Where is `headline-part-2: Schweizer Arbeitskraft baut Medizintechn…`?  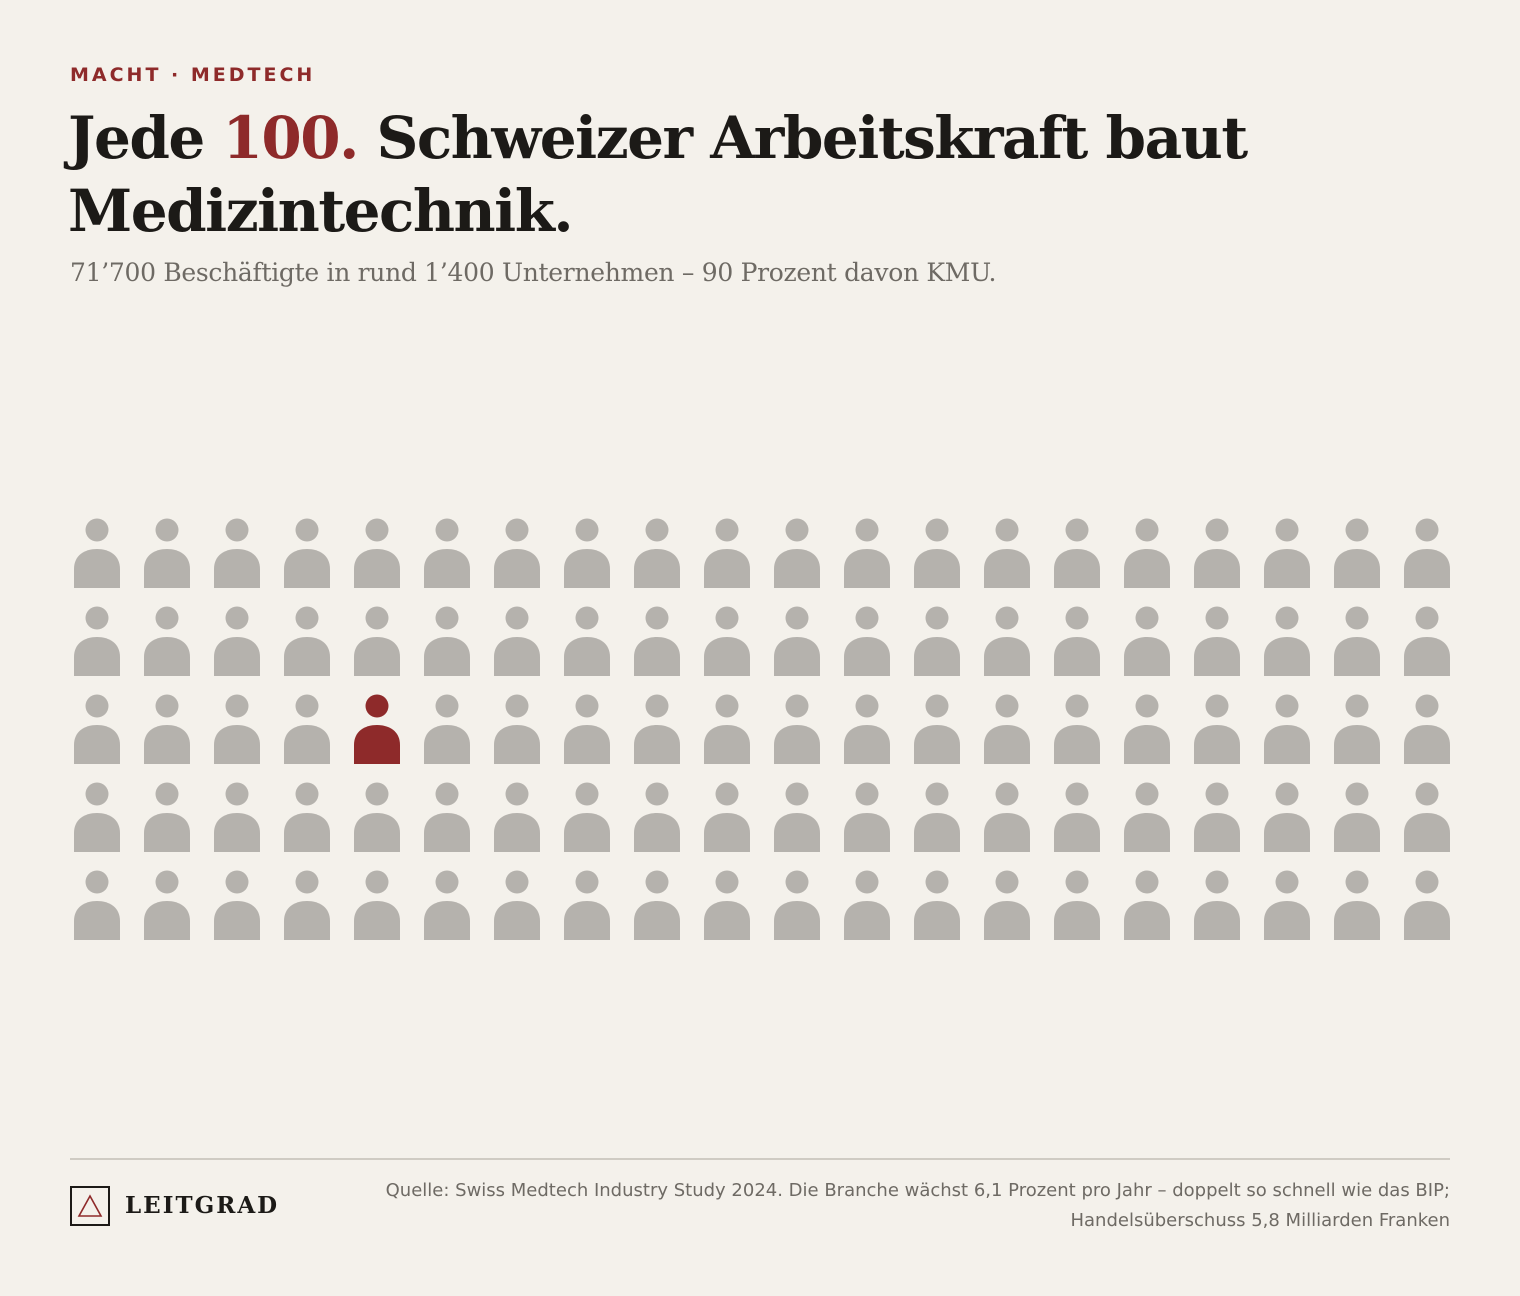 headline-part-2: Schweizer Arbeitskraft baut Medizintechn… is located at coordinates (658, 174).